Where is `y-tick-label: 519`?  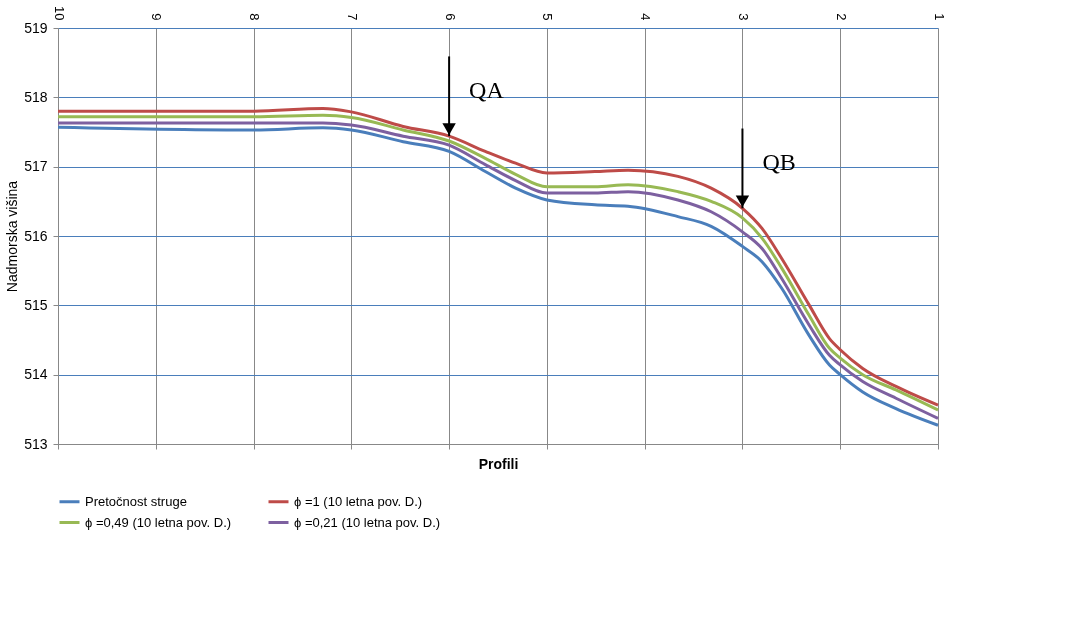
y-tick-label: 519 is located at coordinates (36, 27).